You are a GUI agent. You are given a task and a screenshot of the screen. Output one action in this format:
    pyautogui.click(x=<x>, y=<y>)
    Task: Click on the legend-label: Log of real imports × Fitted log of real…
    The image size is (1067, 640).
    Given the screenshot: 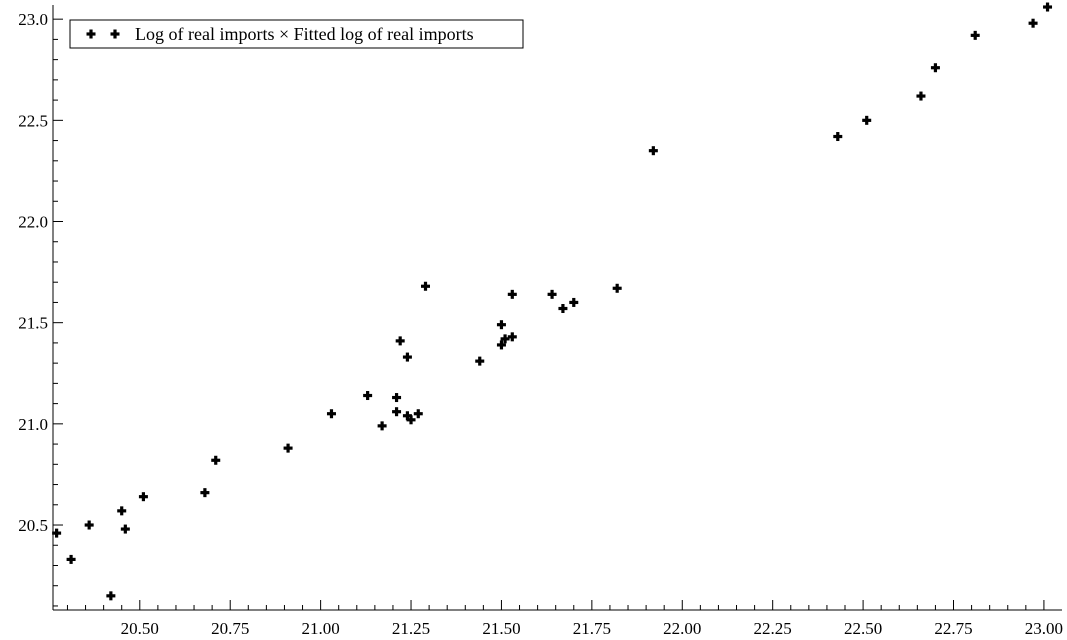 What is the action you would take?
    pyautogui.click(x=304, y=34)
    